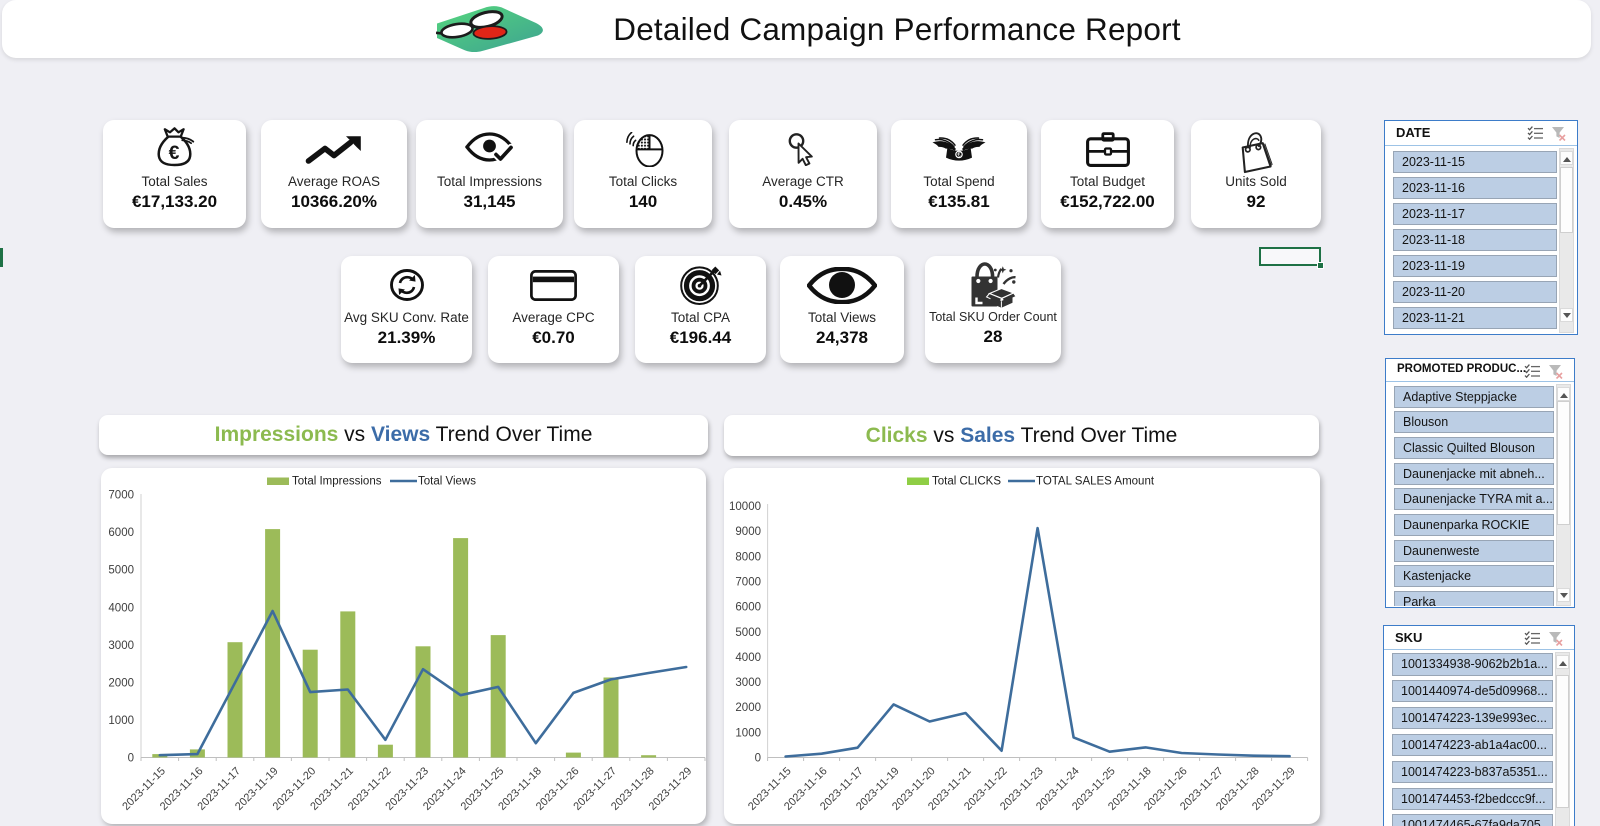 This screenshot has height=826, width=1600. Describe the element at coordinates (447, 482) in the screenshot. I see `svg-text: Total Views` at that location.